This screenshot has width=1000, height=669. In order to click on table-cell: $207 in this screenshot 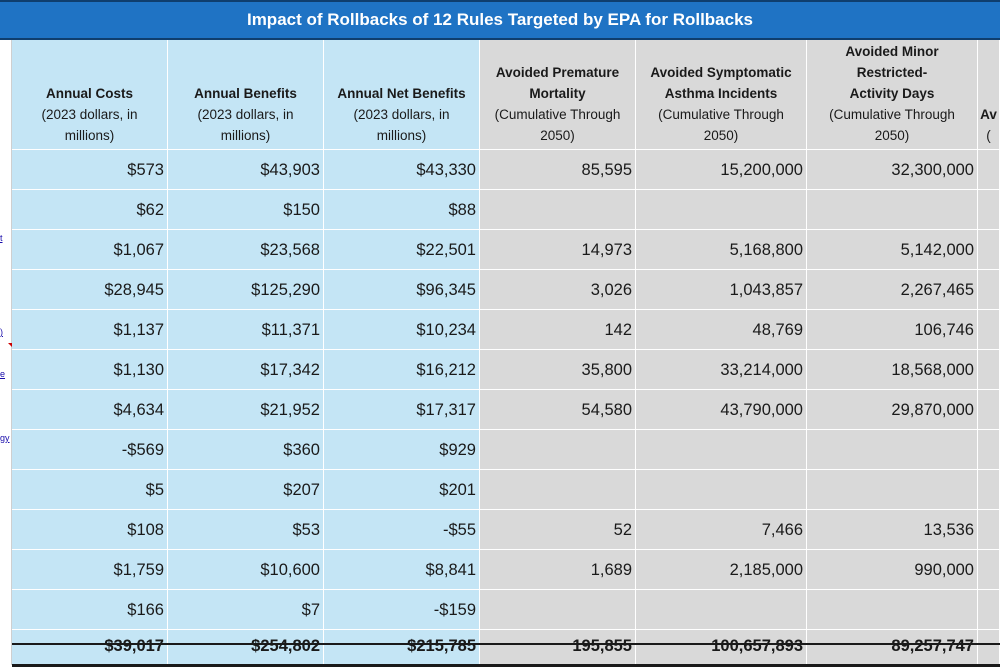, I will do `click(301, 489)`.